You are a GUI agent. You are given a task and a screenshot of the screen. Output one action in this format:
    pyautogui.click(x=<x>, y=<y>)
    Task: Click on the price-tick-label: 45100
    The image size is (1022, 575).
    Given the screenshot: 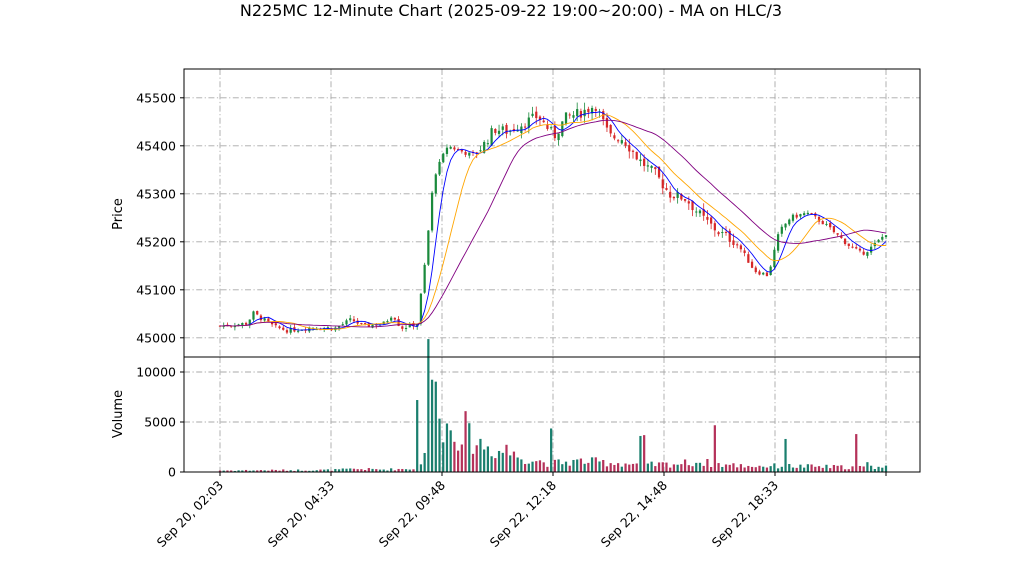 What is the action you would take?
    pyautogui.click(x=156, y=289)
    